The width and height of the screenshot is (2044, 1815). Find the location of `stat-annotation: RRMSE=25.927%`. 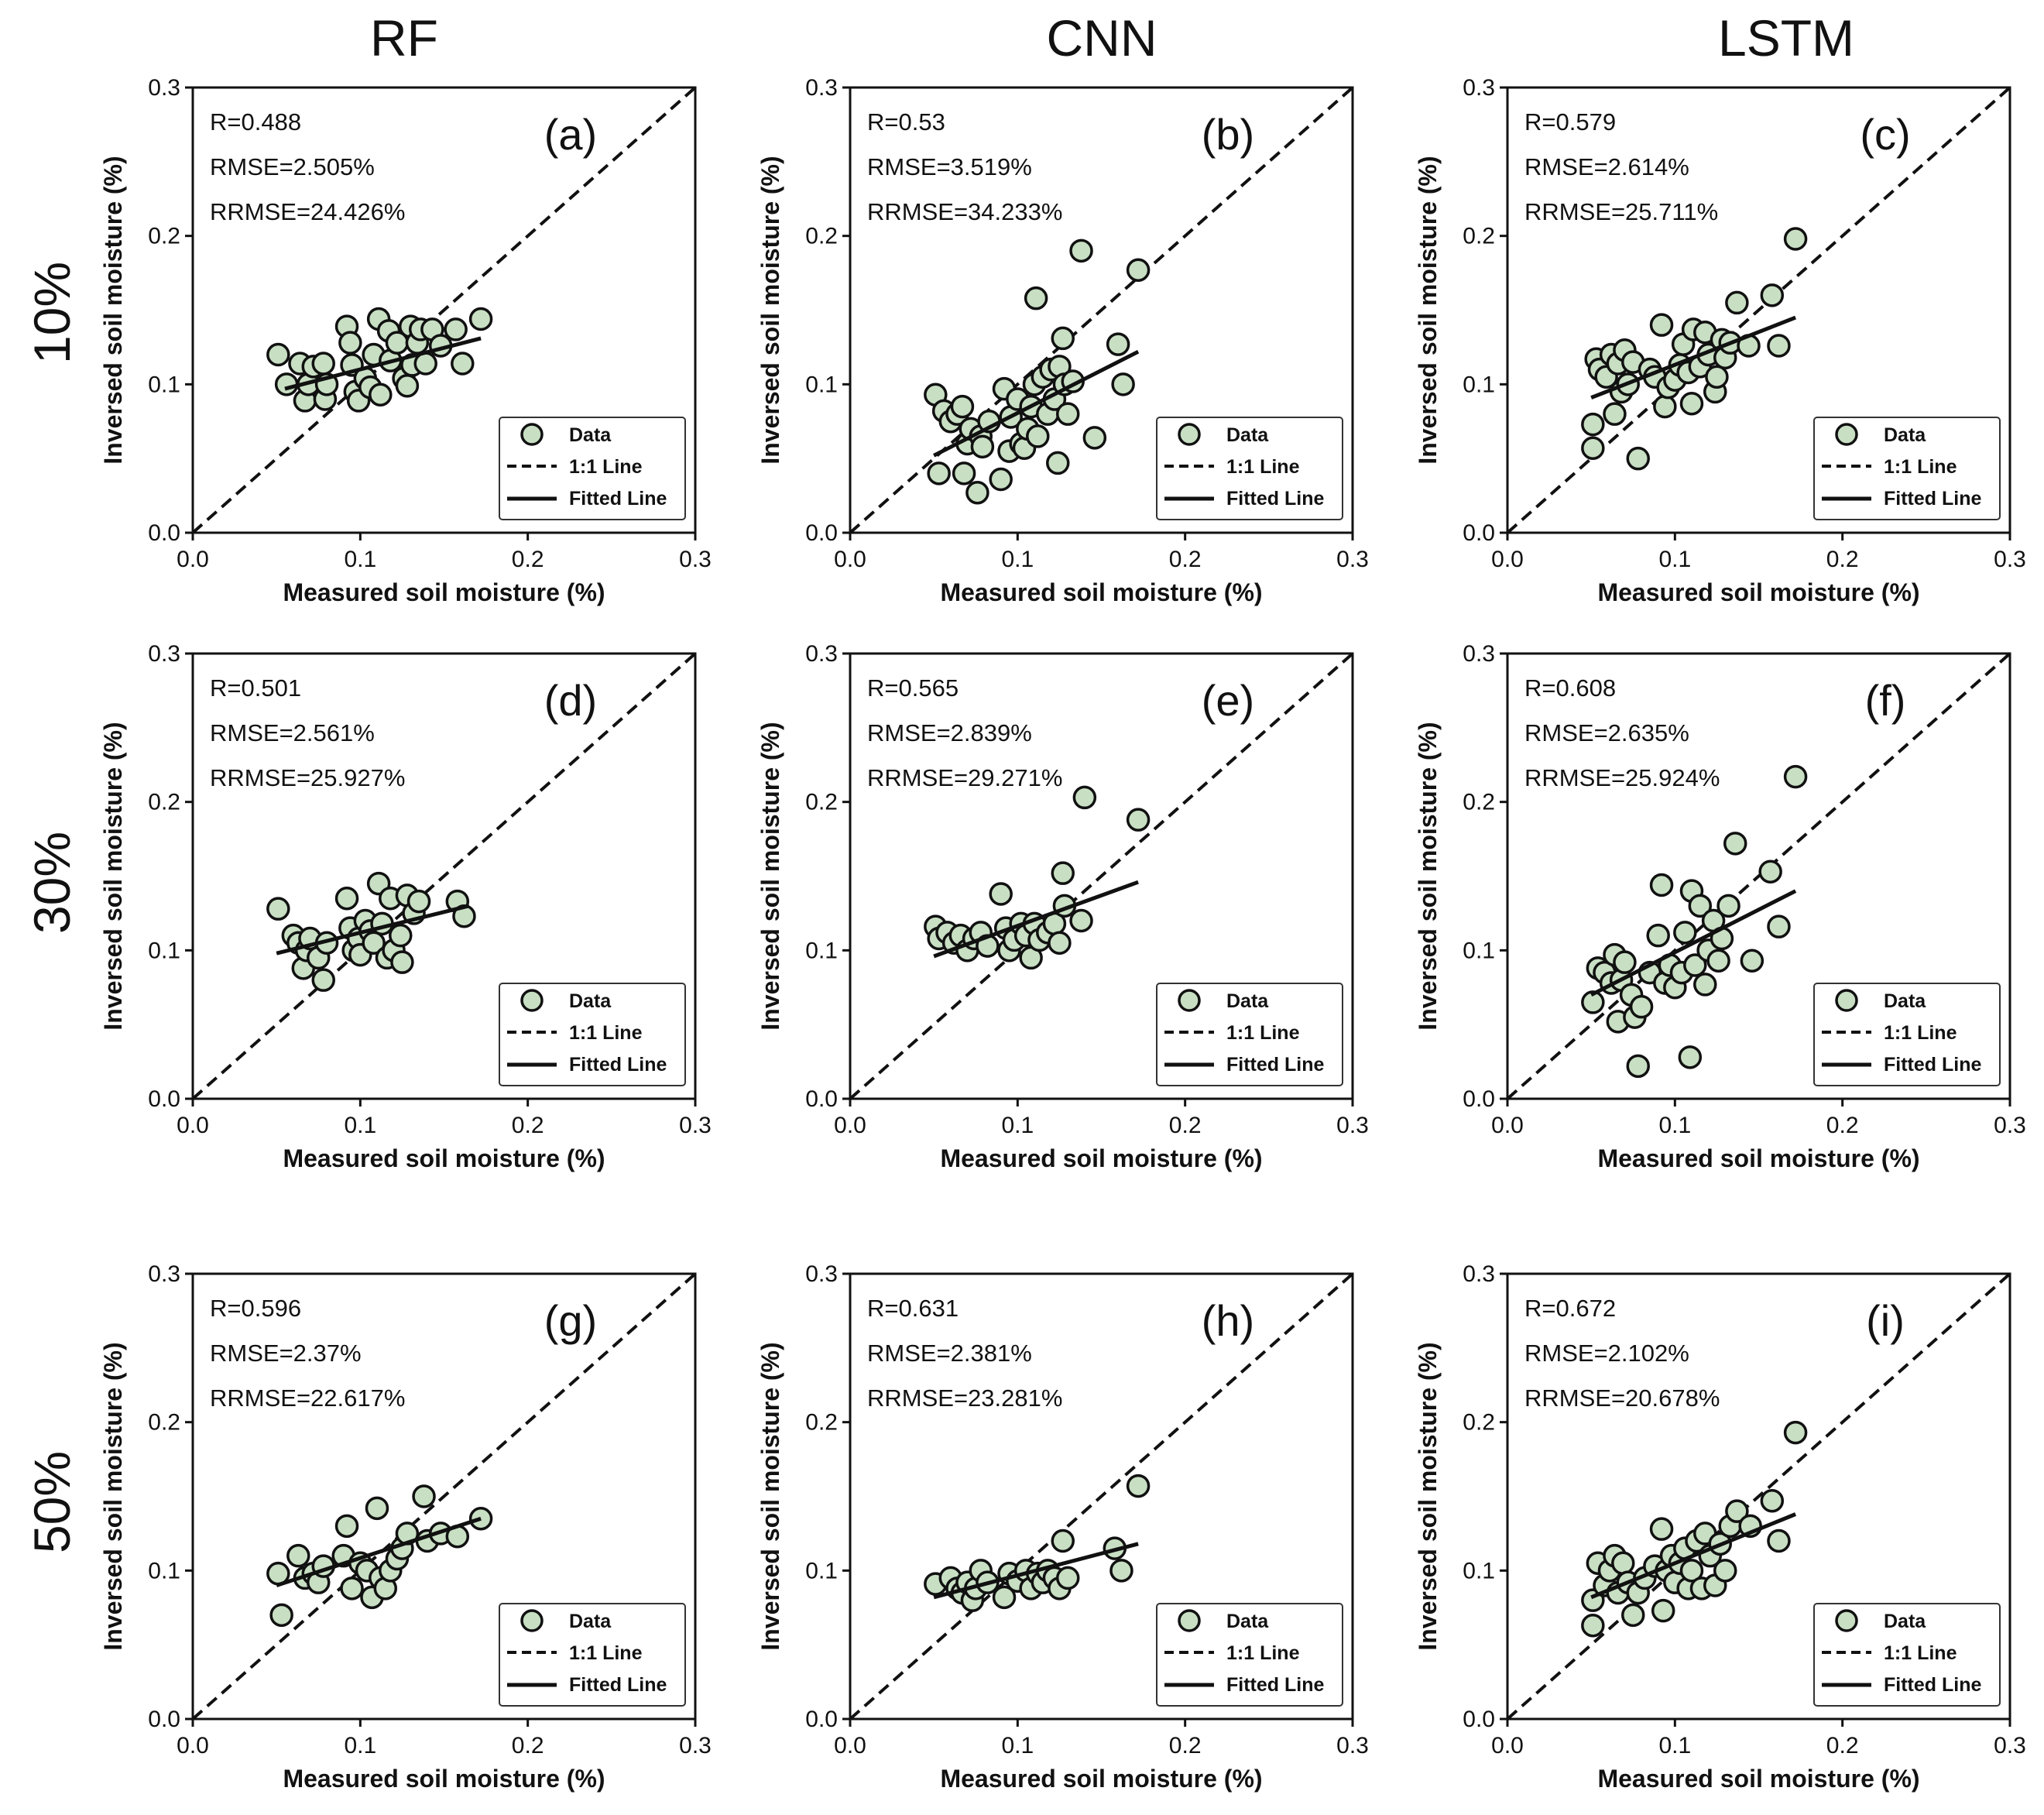

stat-annotation: RRMSE=25.927% is located at coordinates (307, 777).